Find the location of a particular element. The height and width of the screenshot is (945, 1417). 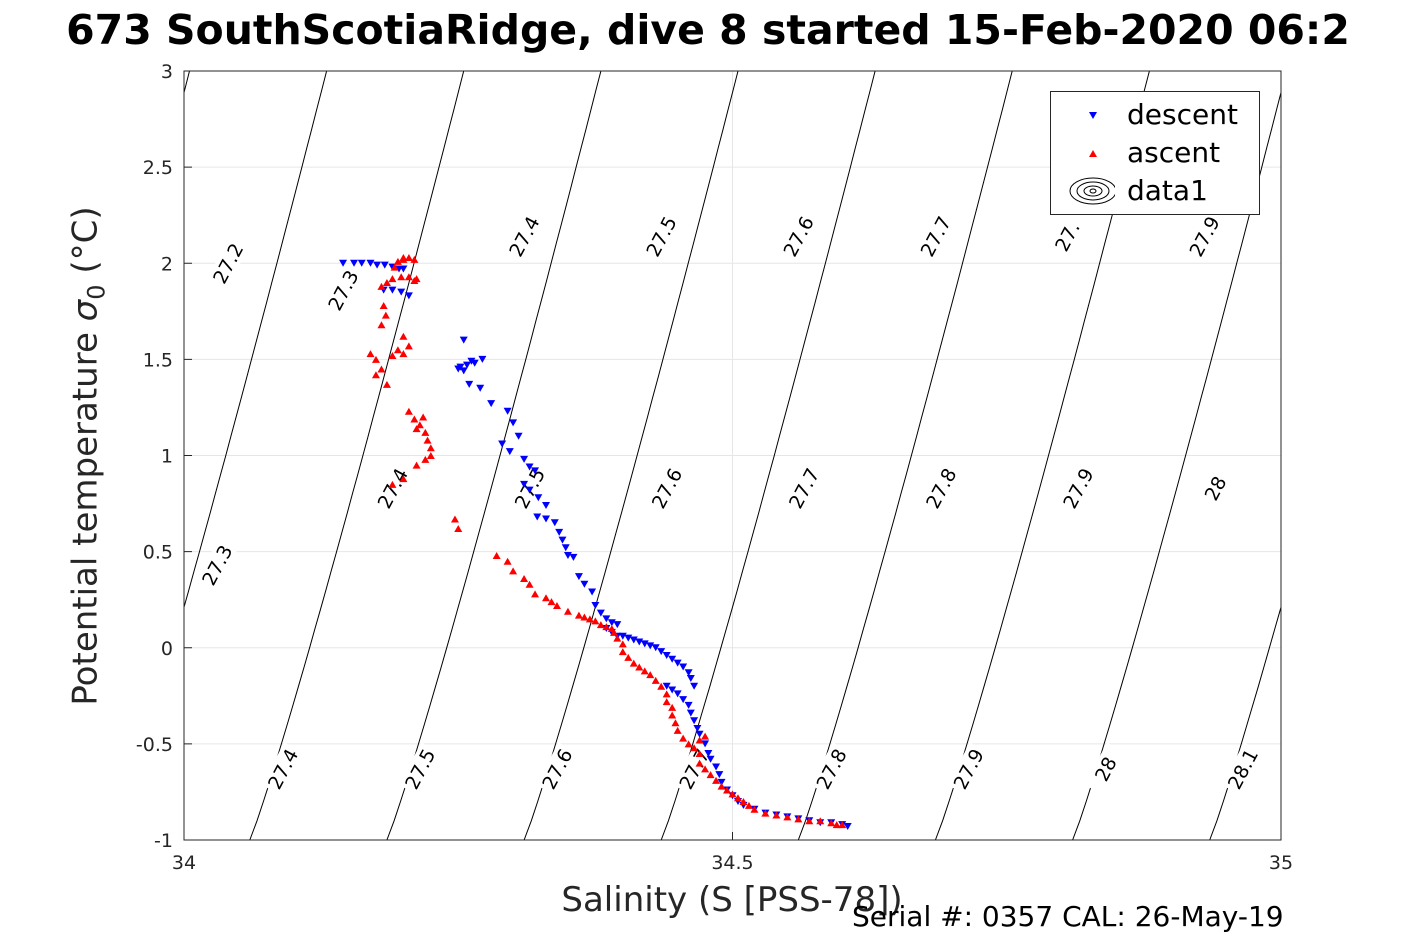

x-axis-ticks: 34 34.5 35 is located at coordinates (732, 853).